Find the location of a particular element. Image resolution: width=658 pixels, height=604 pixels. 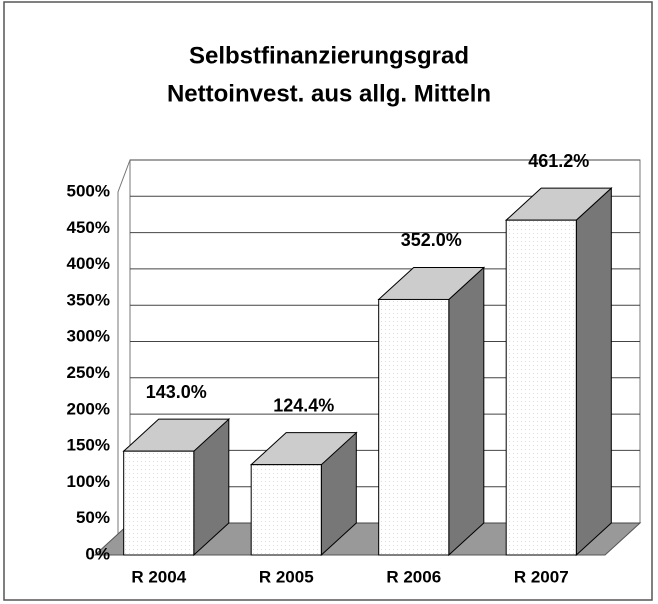

y-tick-label: 350% is located at coordinates (88, 299).